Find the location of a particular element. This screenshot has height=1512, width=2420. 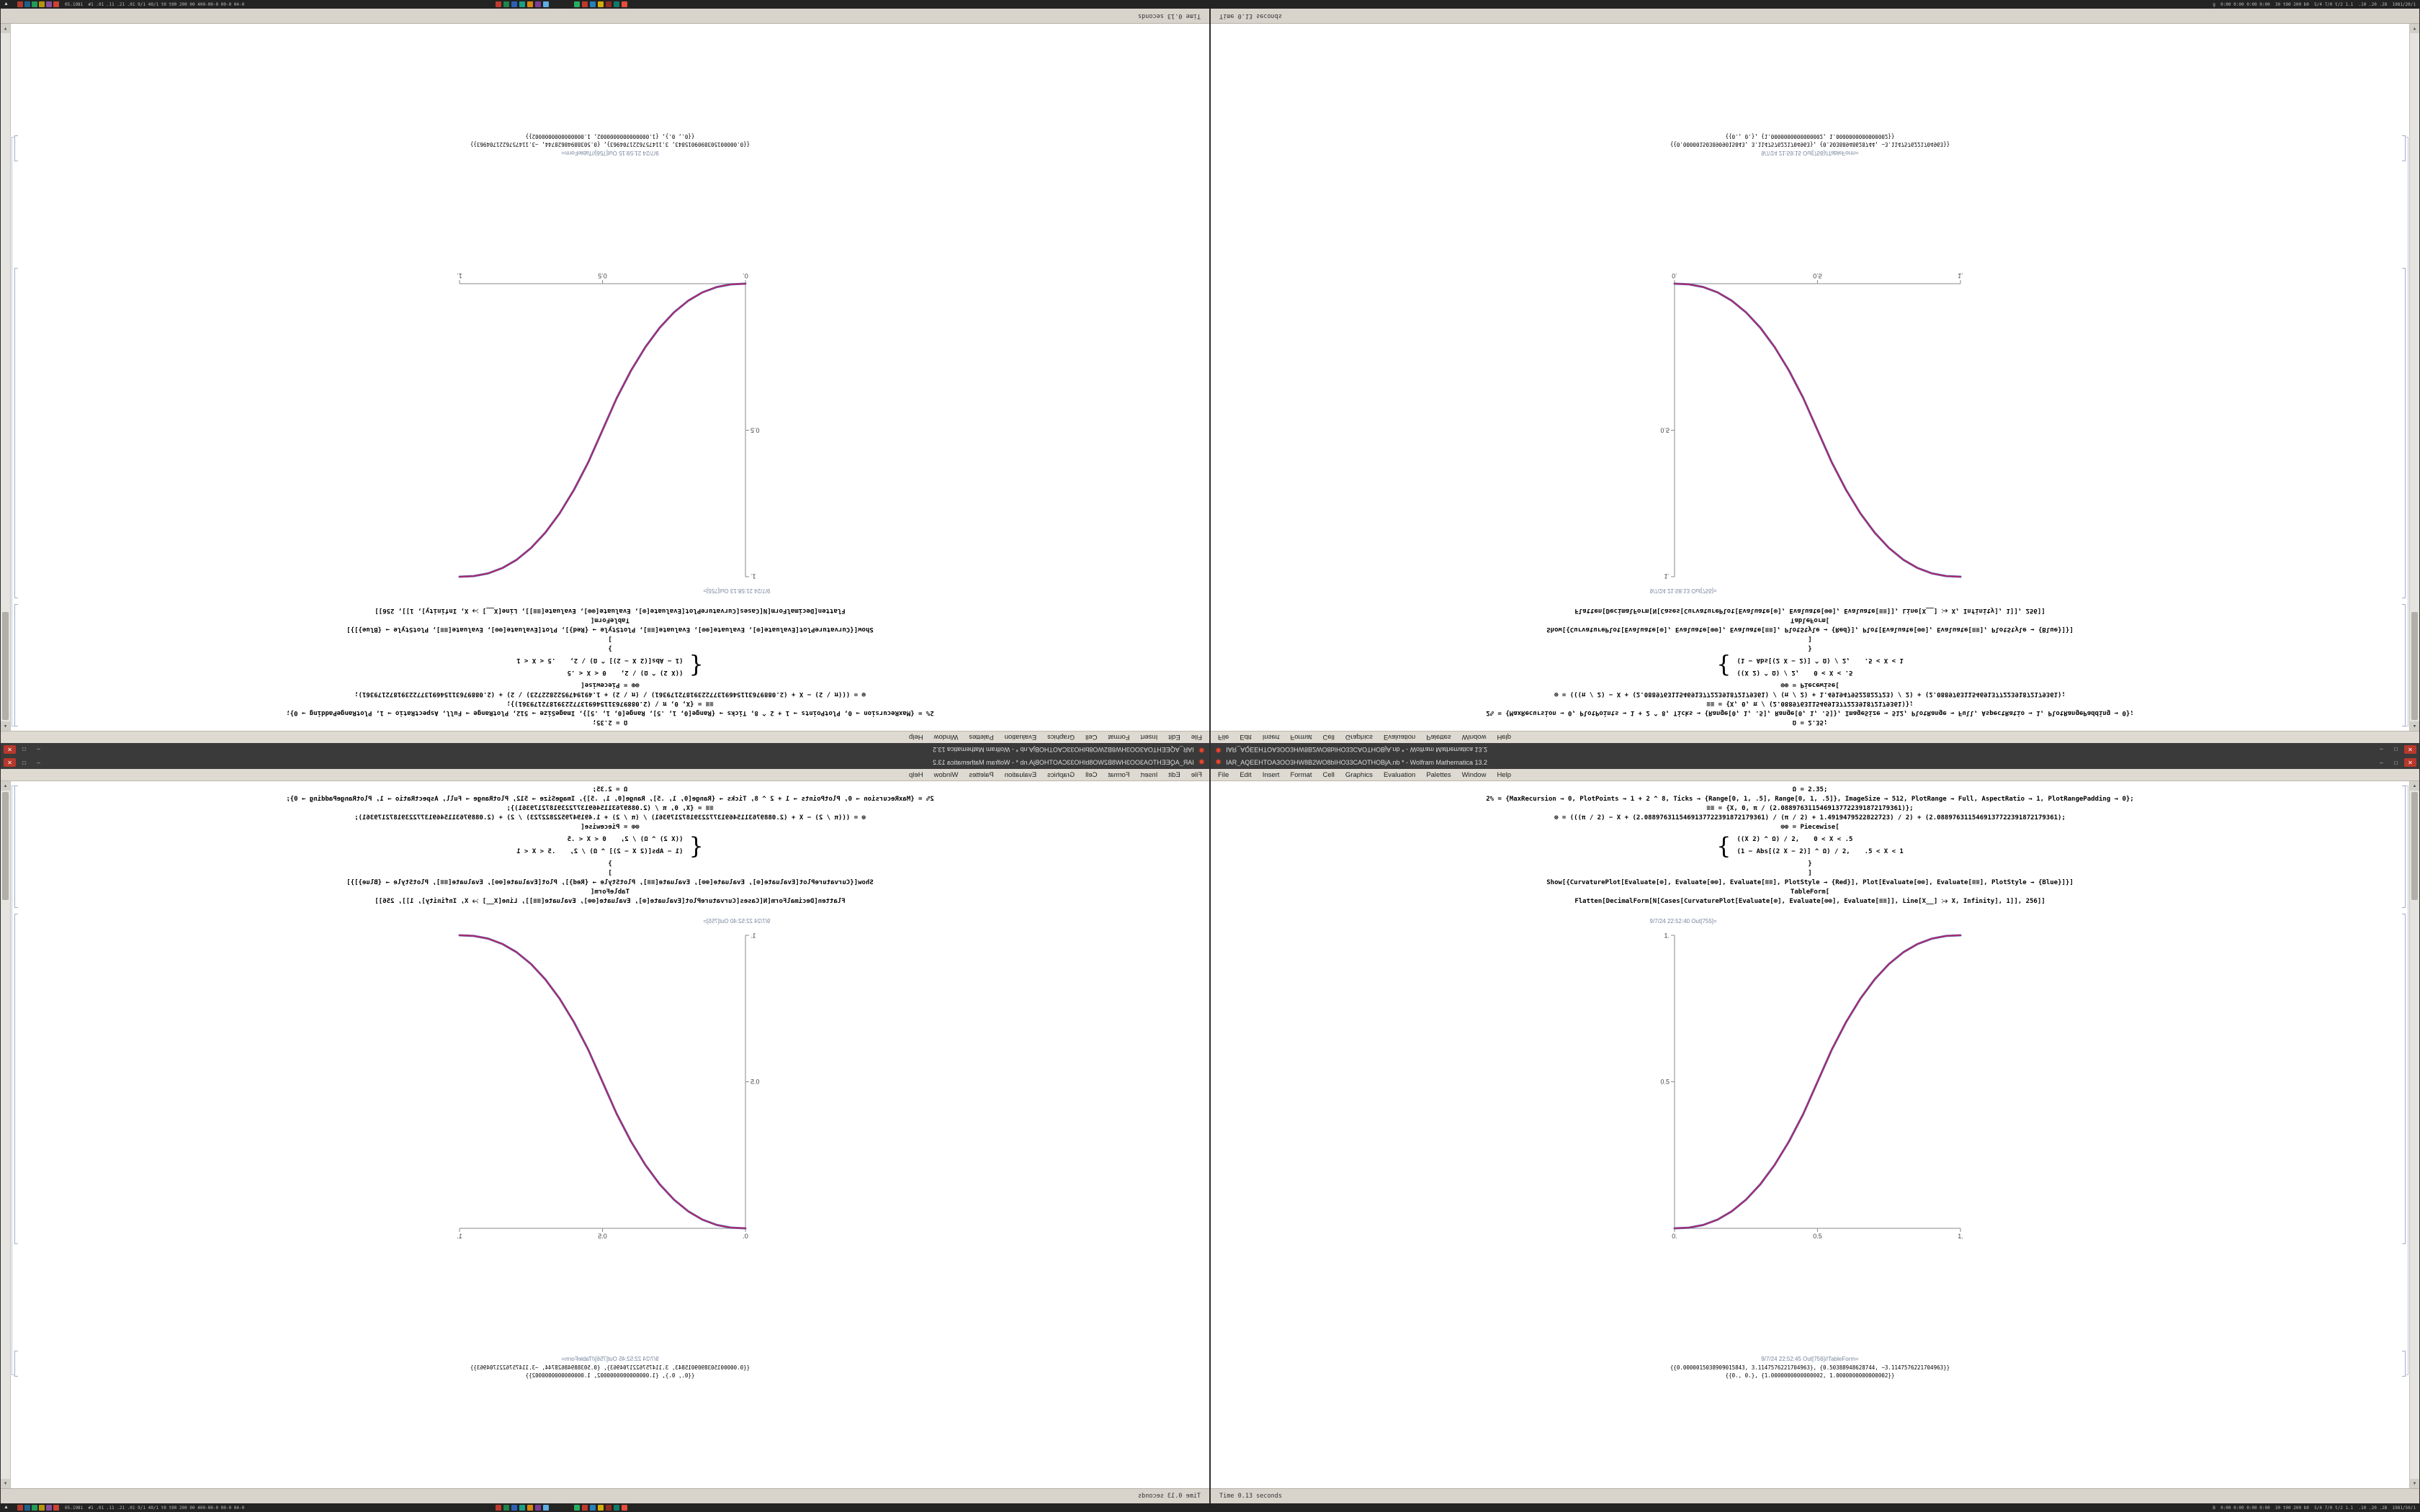

code-line: } is located at coordinates (1810, 864).